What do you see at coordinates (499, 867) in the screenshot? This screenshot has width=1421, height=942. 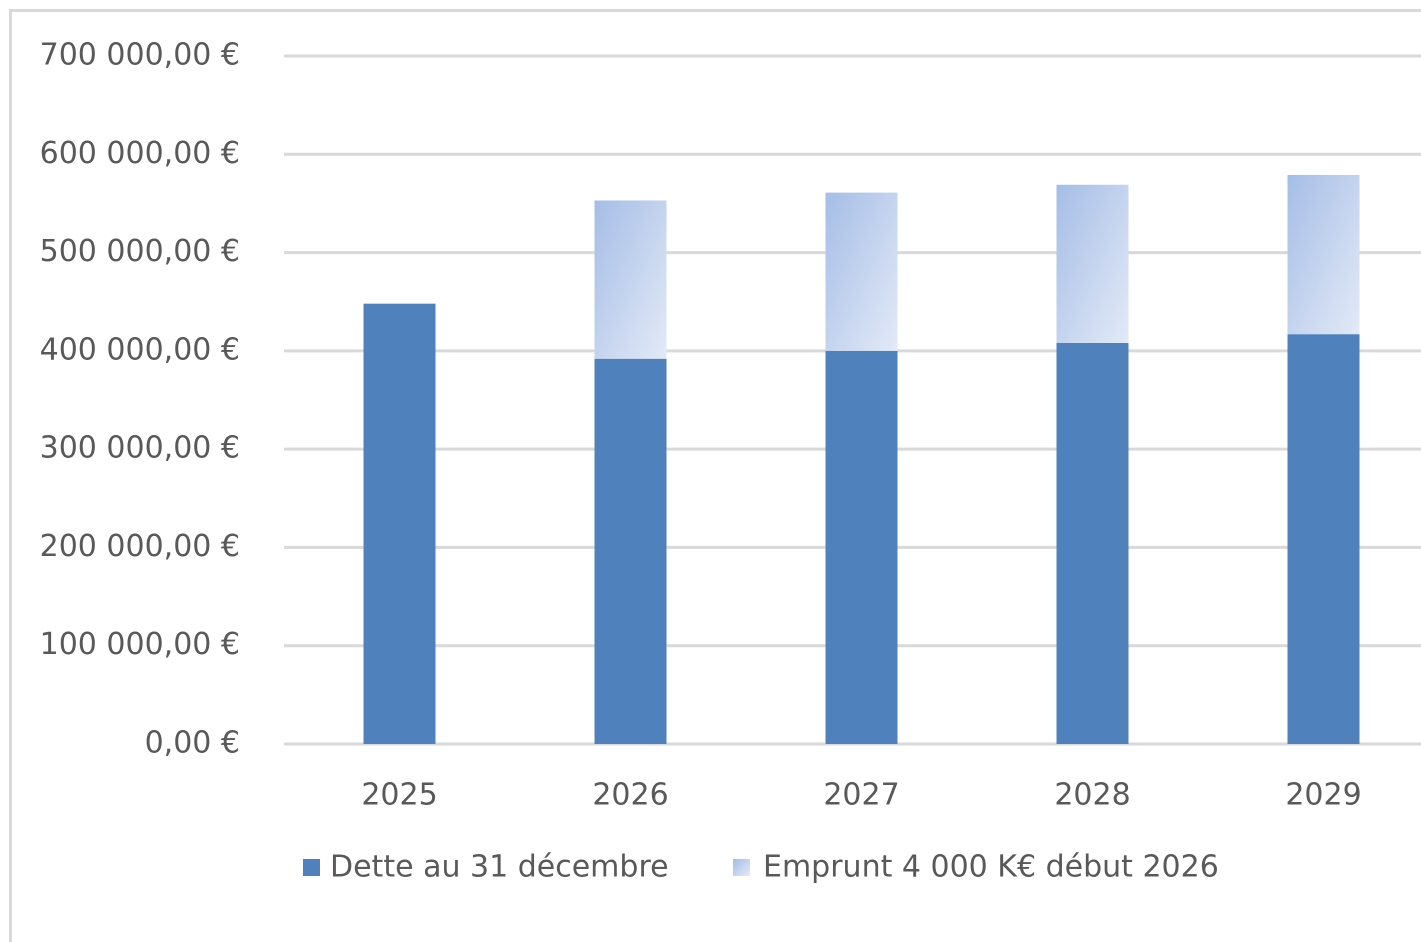 I see `legend-label: Dette au 31 décembre` at bounding box center [499, 867].